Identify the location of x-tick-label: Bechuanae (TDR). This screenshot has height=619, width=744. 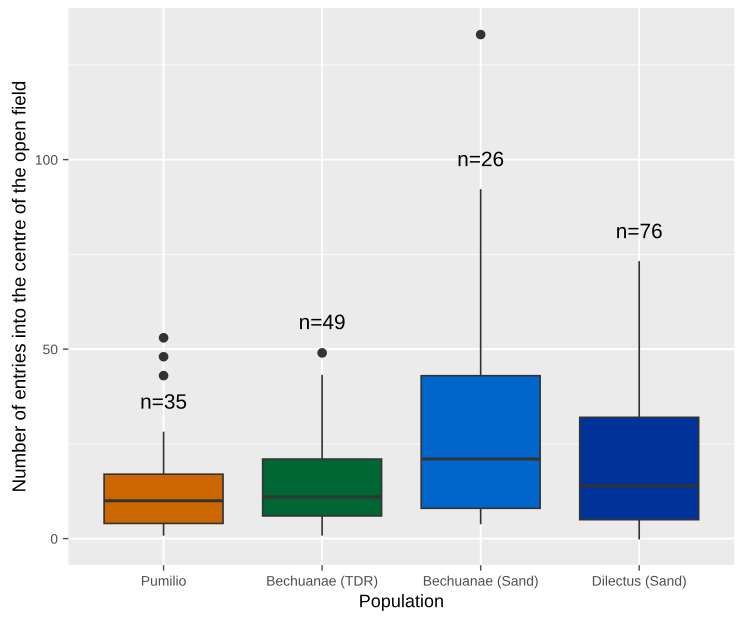
(322, 582).